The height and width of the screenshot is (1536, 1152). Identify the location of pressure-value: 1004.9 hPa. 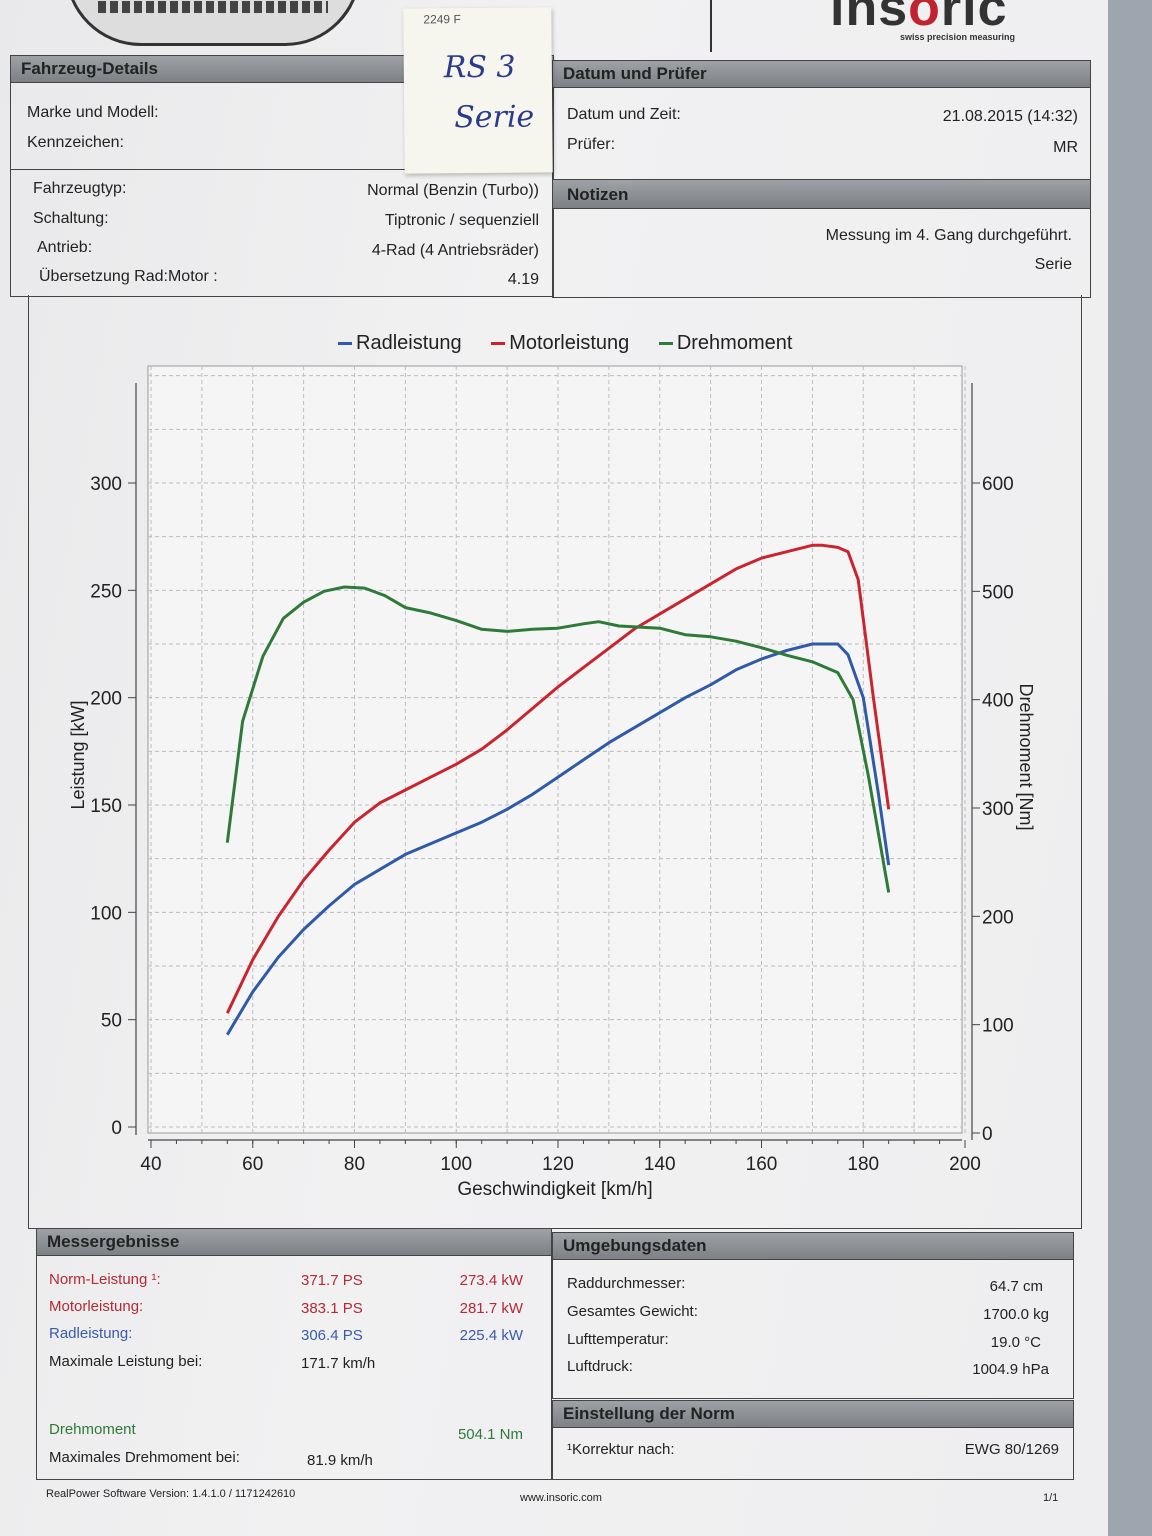
(1010, 1369).